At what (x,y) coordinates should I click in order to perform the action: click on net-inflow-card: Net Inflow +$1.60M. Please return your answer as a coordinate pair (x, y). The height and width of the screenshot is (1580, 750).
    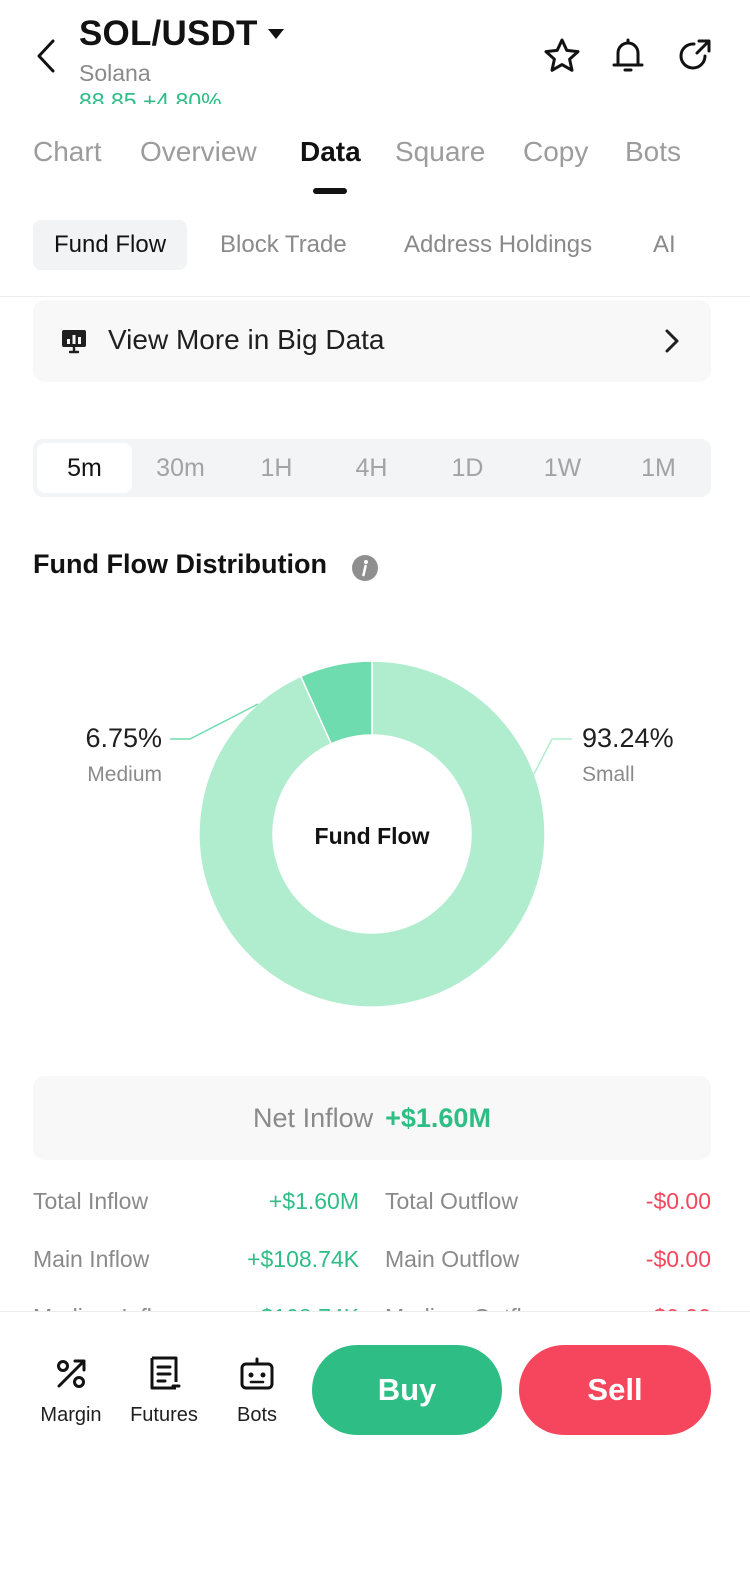
    Looking at the image, I should click on (372, 1118).